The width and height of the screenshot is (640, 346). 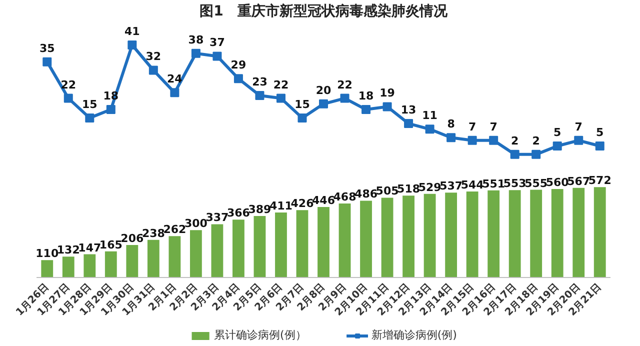 What do you see at coordinates (260, 209) in the screenshot?
I see `data-label: 389` at bounding box center [260, 209].